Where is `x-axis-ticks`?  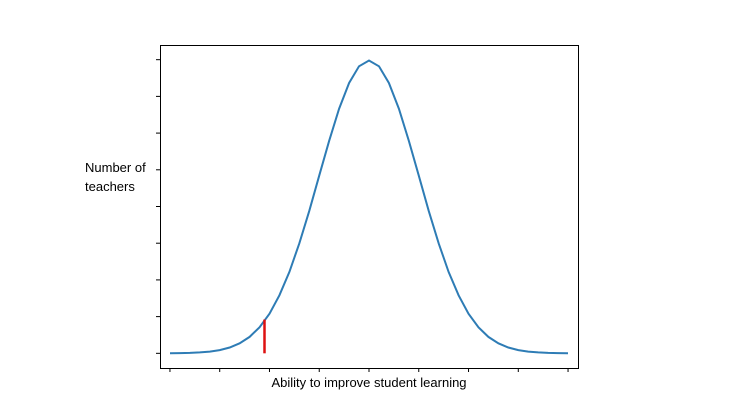
x-axis-ticks is located at coordinates (369, 370).